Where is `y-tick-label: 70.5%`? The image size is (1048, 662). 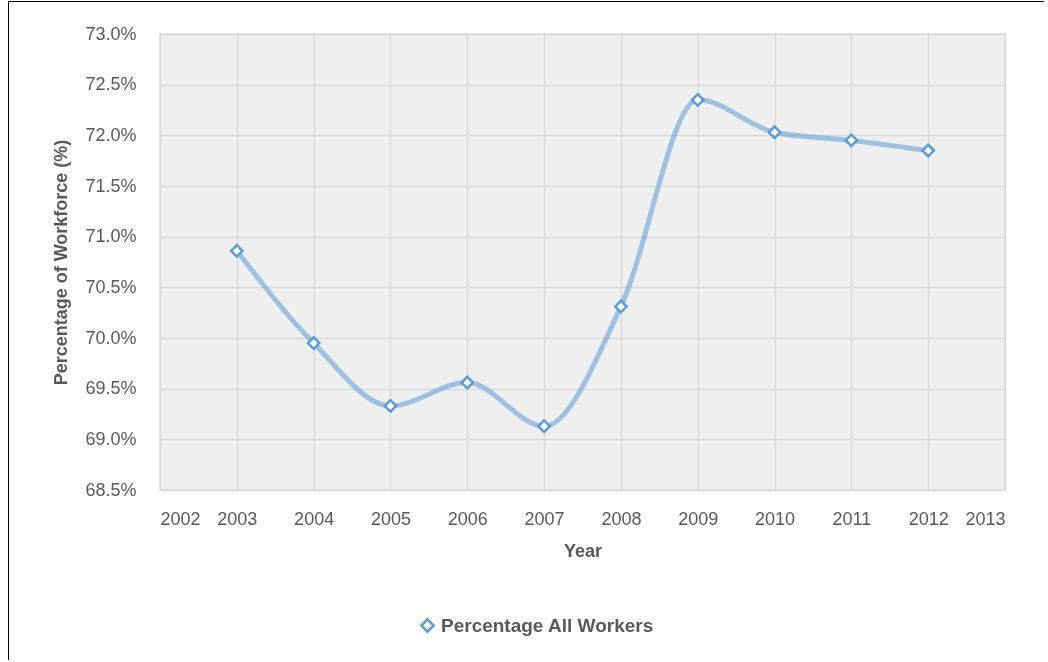
y-tick-label: 70.5% is located at coordinates (111, 286).